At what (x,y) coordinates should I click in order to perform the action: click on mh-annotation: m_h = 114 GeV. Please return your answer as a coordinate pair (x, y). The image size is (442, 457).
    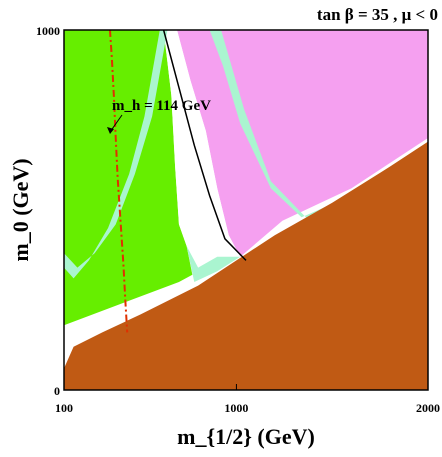
    Looking at the image, I should click on (161, 106).